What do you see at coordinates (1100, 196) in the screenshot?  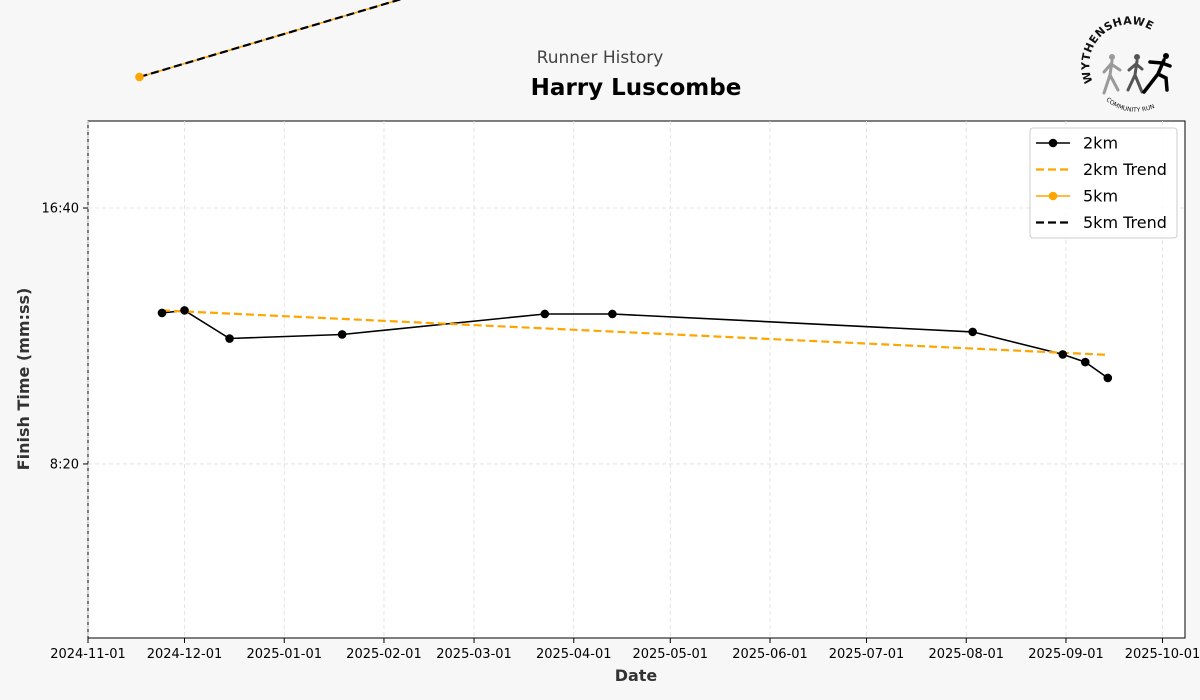 I see `legend-label-5km: 5km` at bounding box center [1100, 196].